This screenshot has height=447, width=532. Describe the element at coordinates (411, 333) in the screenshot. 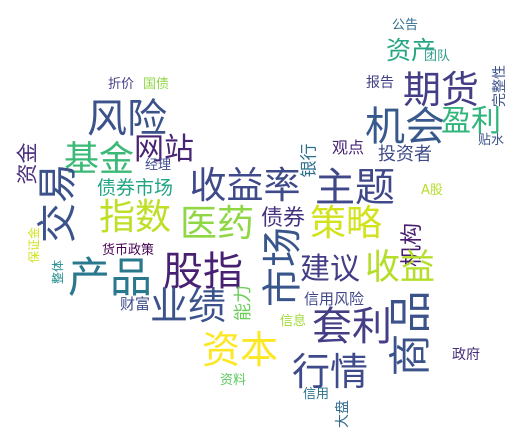

I see `cloud-word: 商品` at that location.